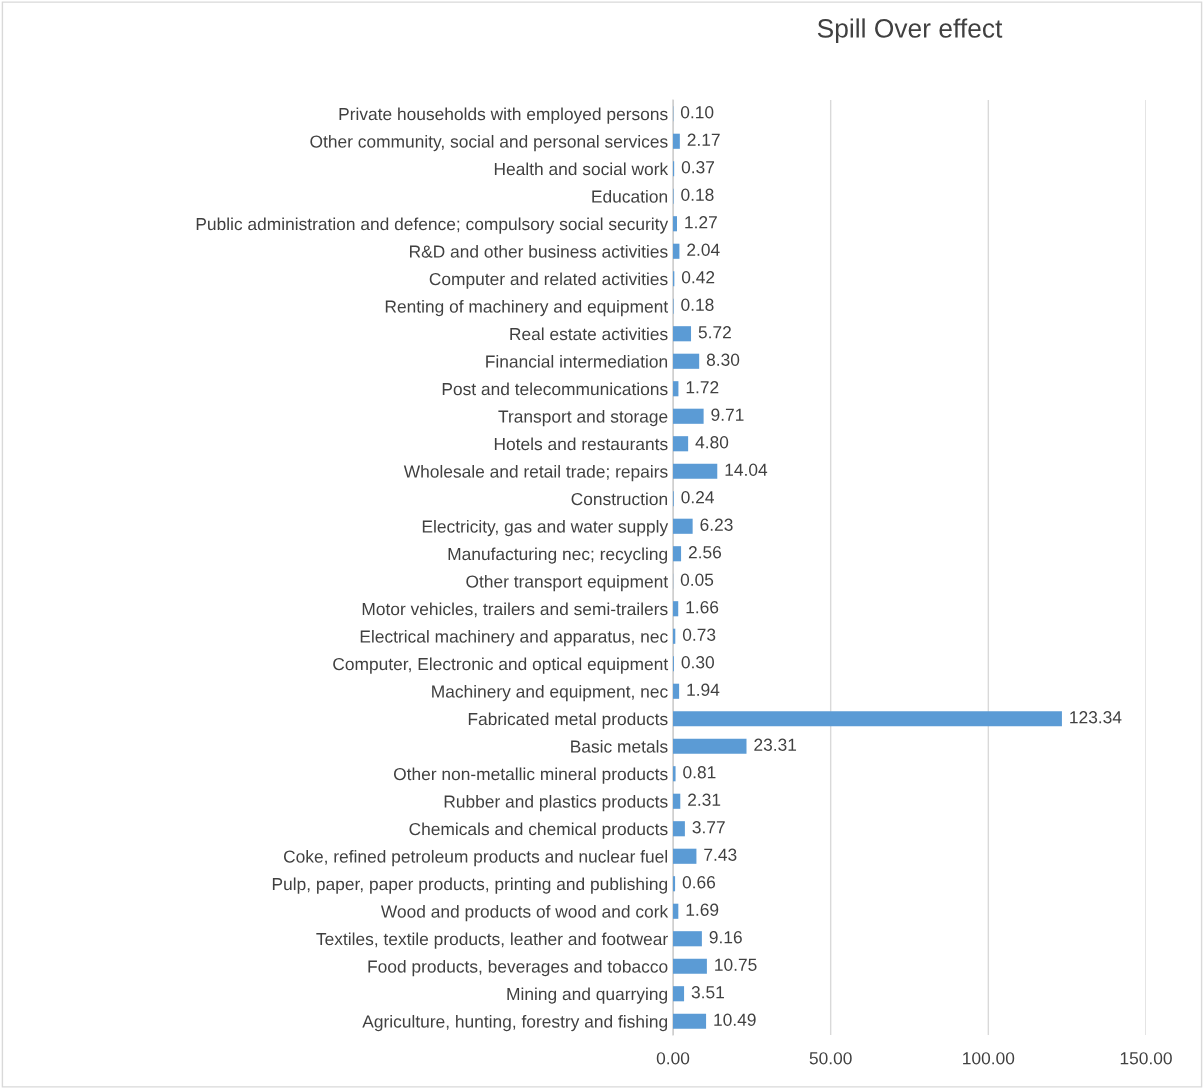 The width and height of the screenshot is (1204, 1089). What do you see at coordinates (568, 720) in the screenshot?
I see `y-tick-label: Fabricated metal products` at bounding box center [568, 720].